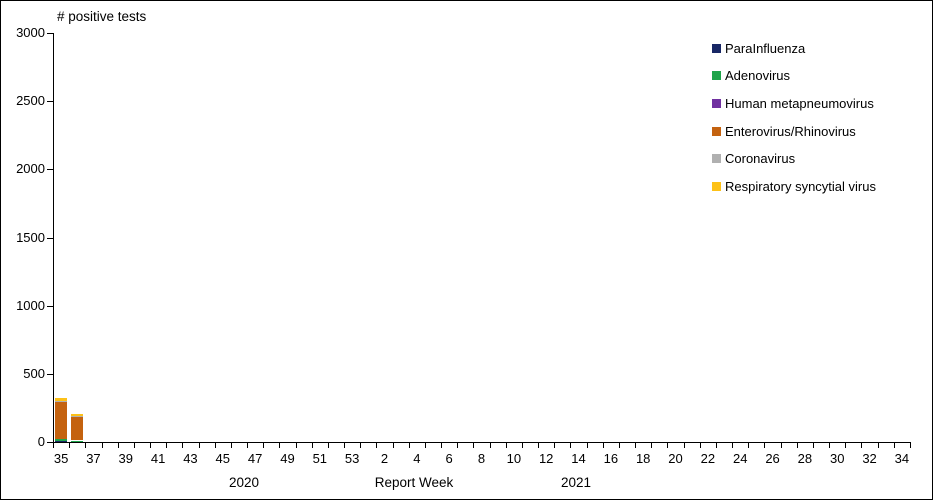 This screenshot has height=500, width=933. I want to click on x-axis-tick-label: 22, so click(708, 458).